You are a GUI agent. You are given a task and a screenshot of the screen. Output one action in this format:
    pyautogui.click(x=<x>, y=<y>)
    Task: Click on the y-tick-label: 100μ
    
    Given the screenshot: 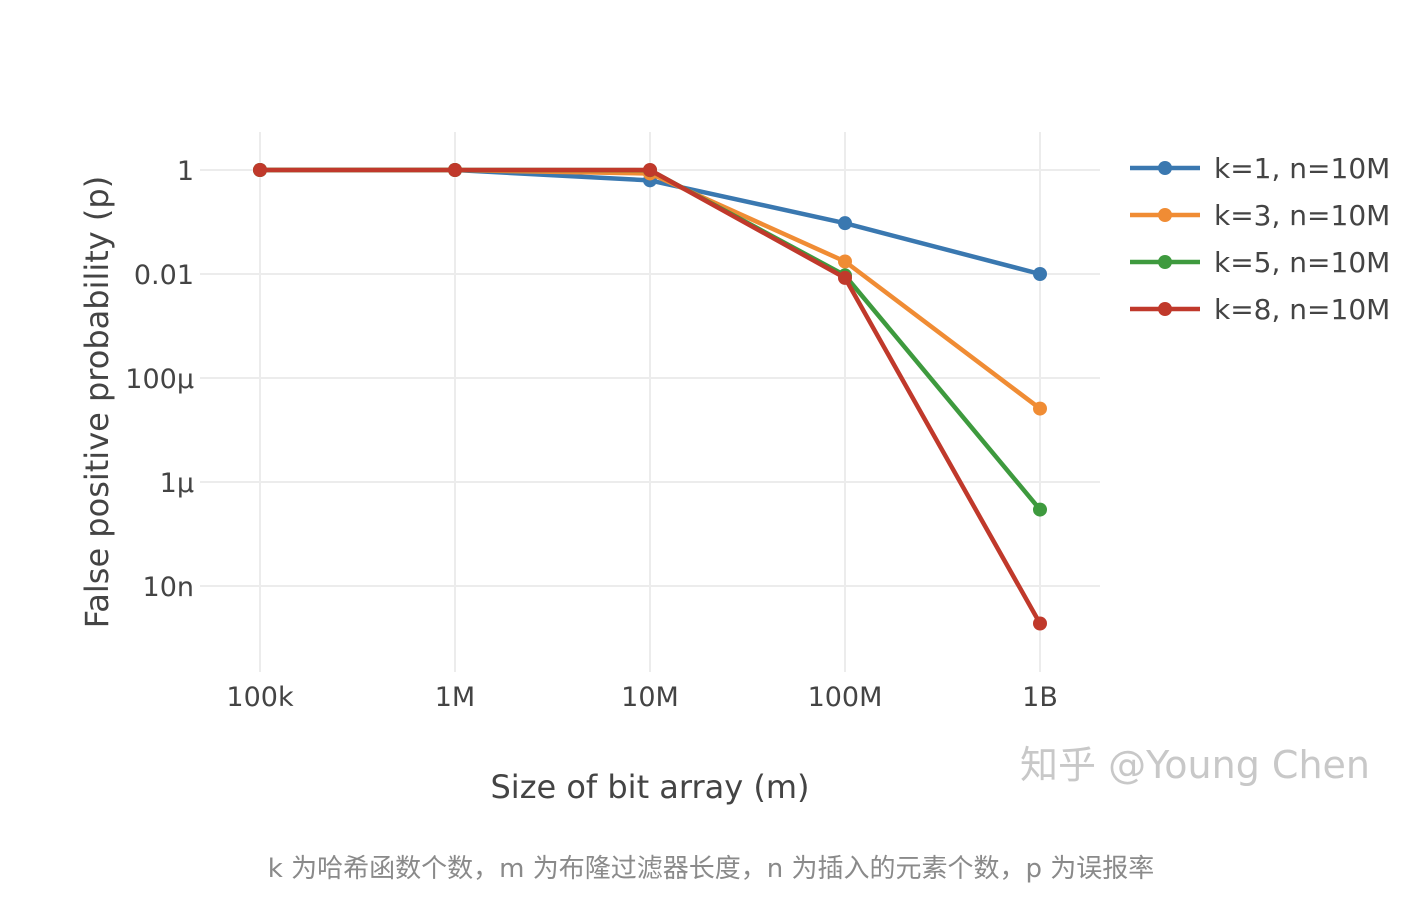 What is the action you would take?
    pyautogui.click(x=159, y=379)
    